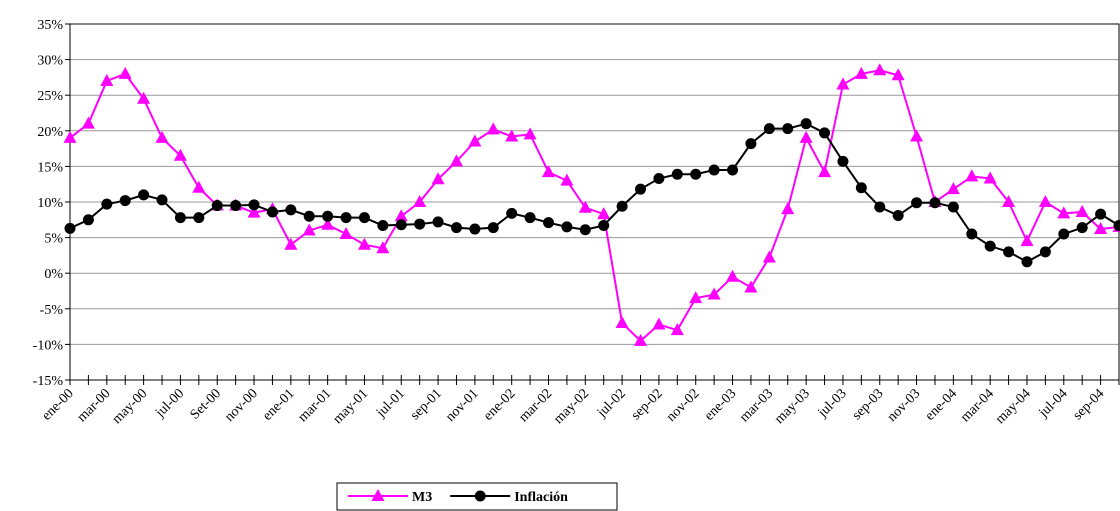  What do you see at coordinates (53, 239) in the screenshot?
I see `y-tick-label: 5%` at bounding box center [53, 239].